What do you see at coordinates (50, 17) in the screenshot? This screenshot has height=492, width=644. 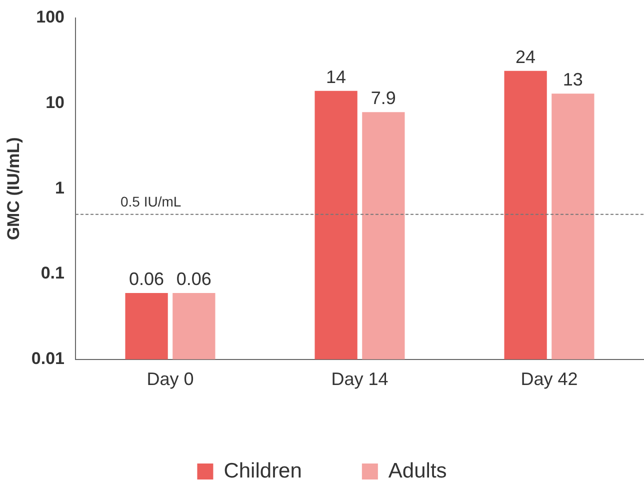 I see `y-tick-label: 100` at bounding box center [50, 17].